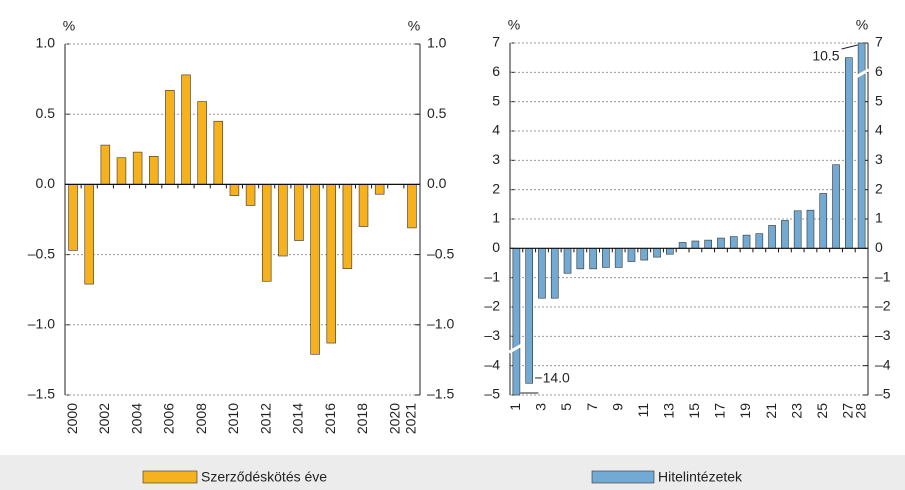 The width and height of the screenshot is (905, 490). Describe the element at coordinates (617, 407) in the screenshot. I see `x-tick-label: 9` at that location.